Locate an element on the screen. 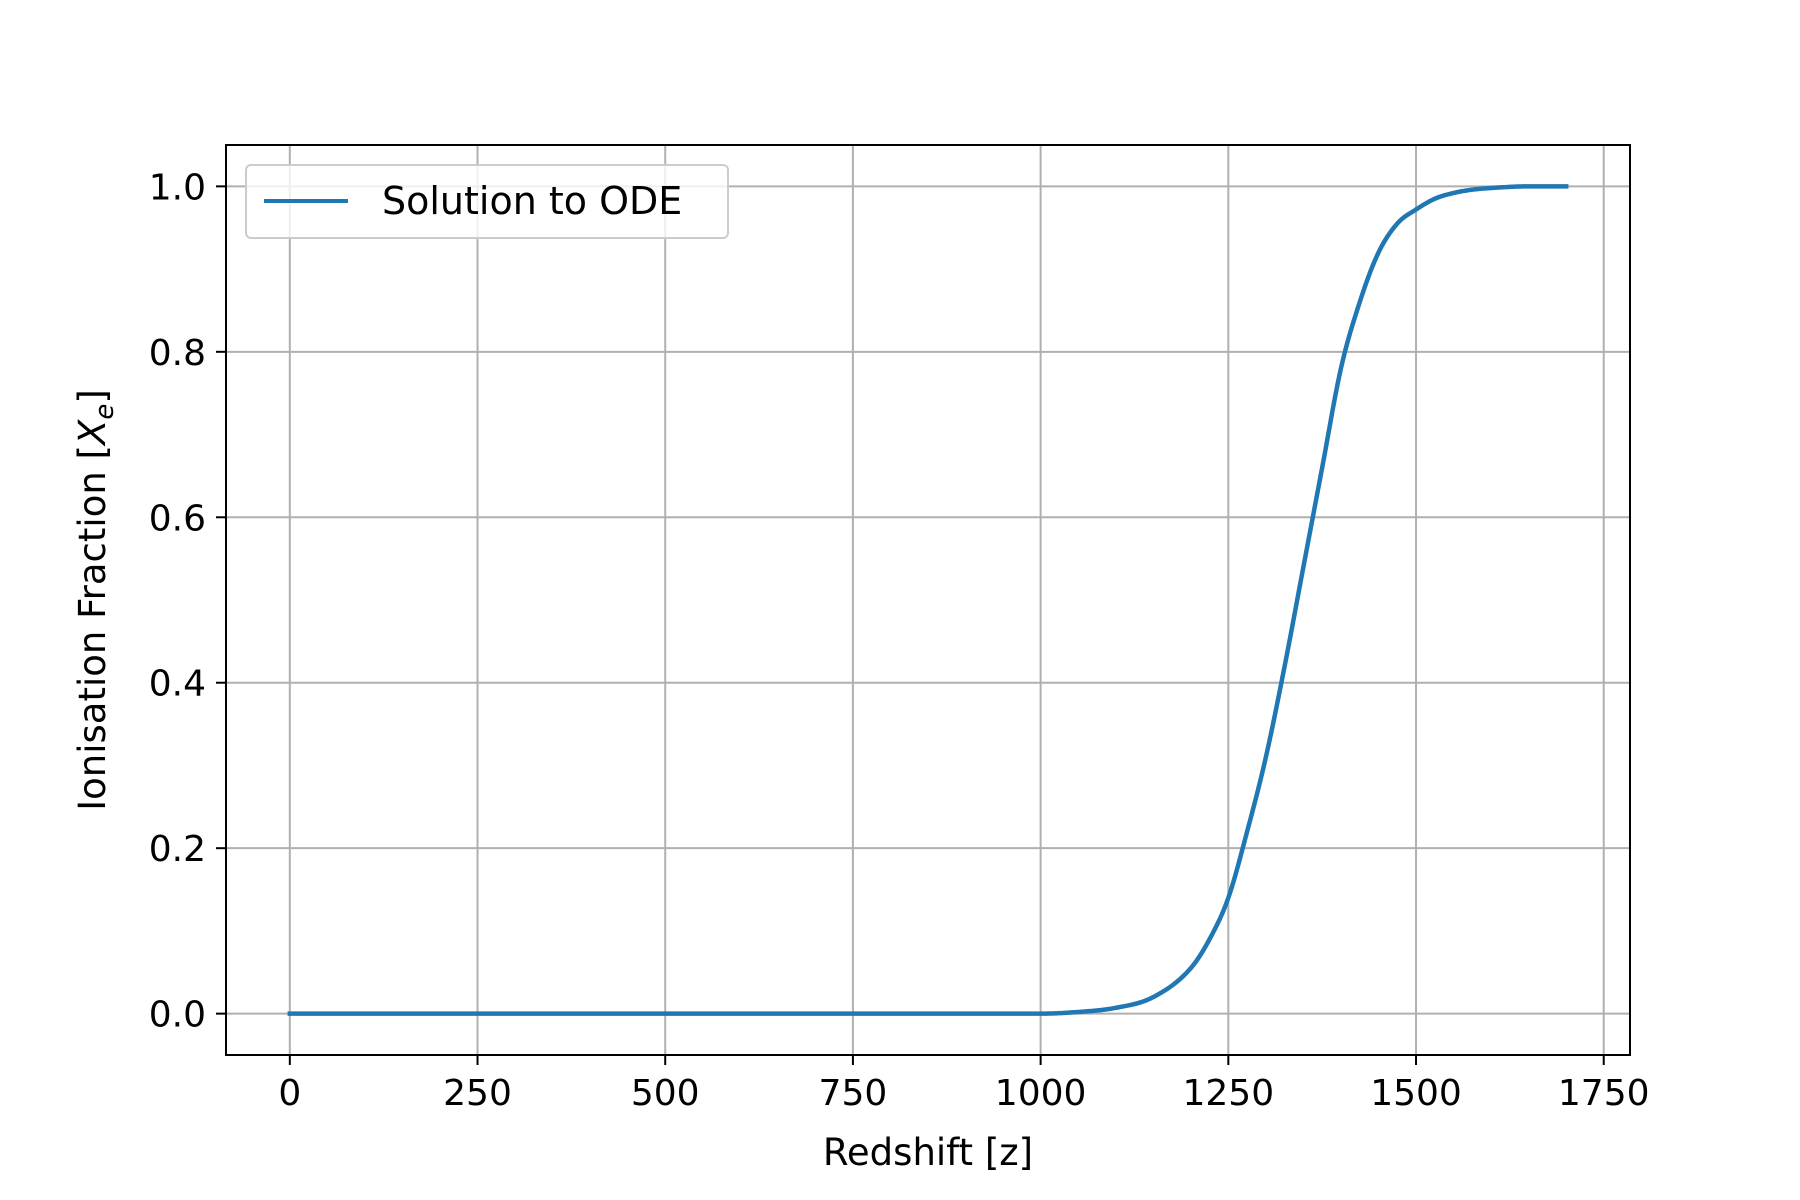 The width and height of the screenshot is (1800, 1200). y-axis-label-close: ] is located at coordinates (92, 396).